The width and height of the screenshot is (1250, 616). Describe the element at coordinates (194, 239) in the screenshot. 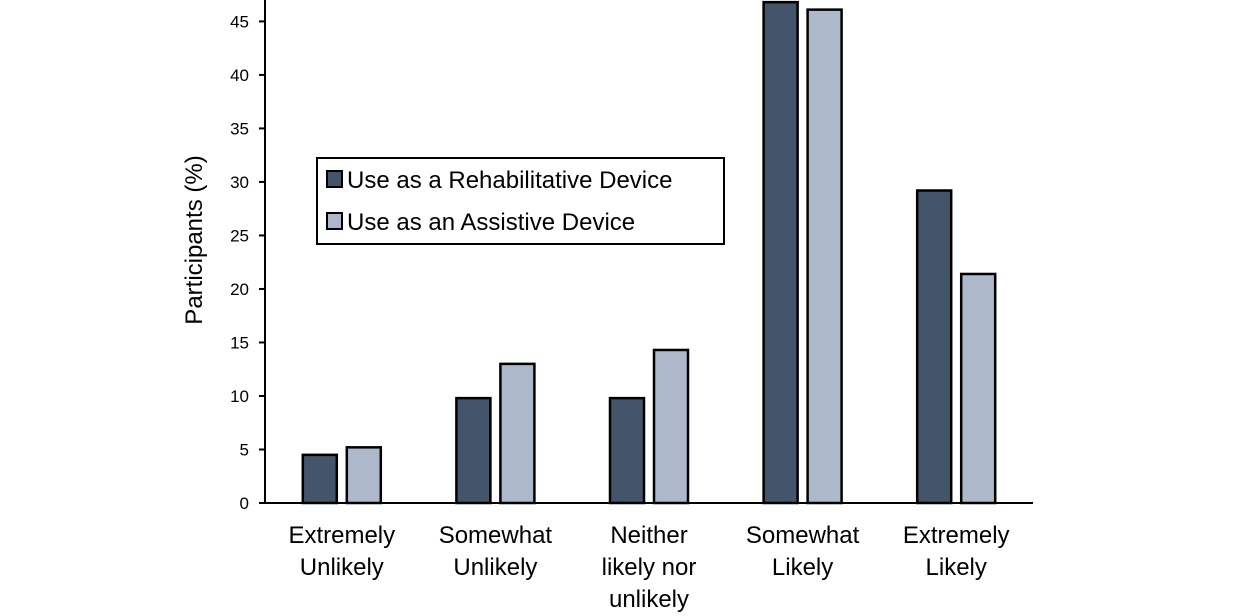

I see `y-axis-title: Participants (%)` at that location.